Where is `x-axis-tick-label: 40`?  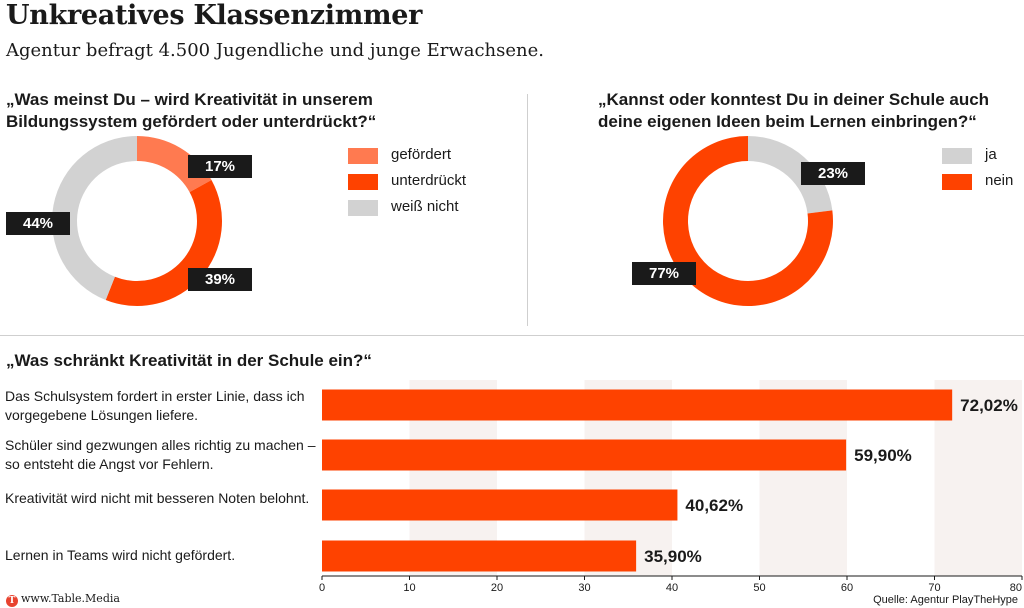
x-axis-tick-label: 40 is located at coordinates (672, 588).